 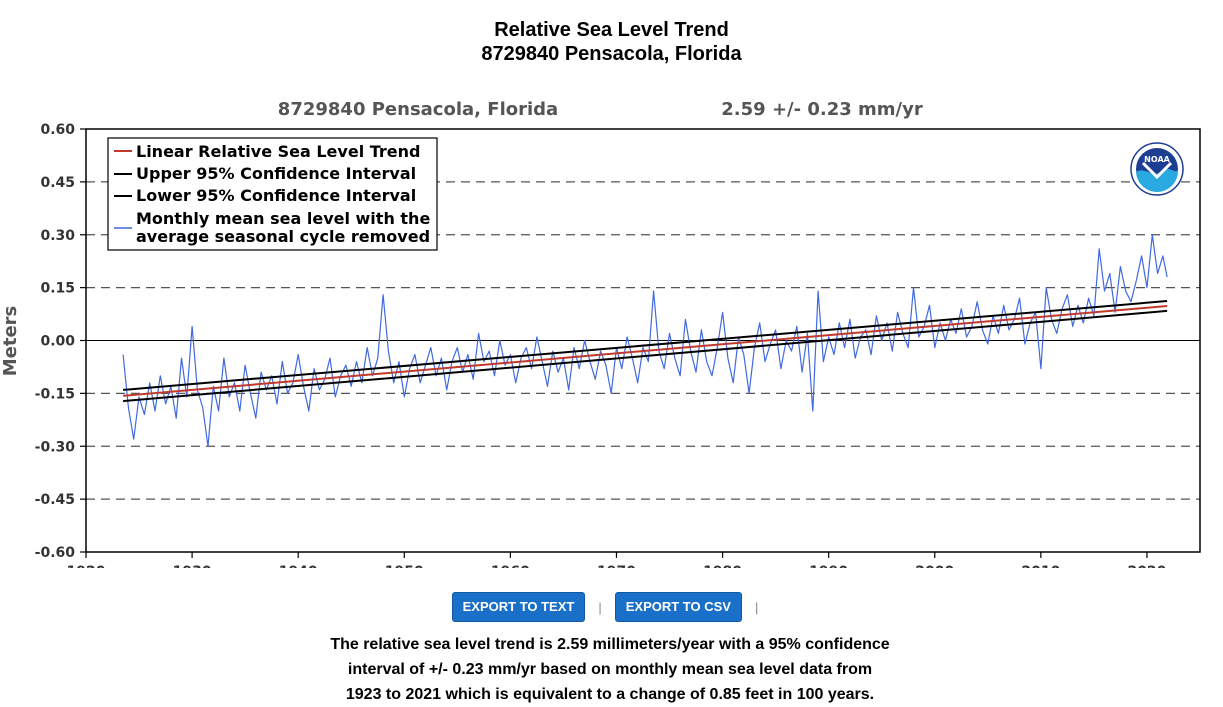 I want to click on header-trend-rate: 2.59 +/- 0.23 mm/yr, so click(x=822, y=109).